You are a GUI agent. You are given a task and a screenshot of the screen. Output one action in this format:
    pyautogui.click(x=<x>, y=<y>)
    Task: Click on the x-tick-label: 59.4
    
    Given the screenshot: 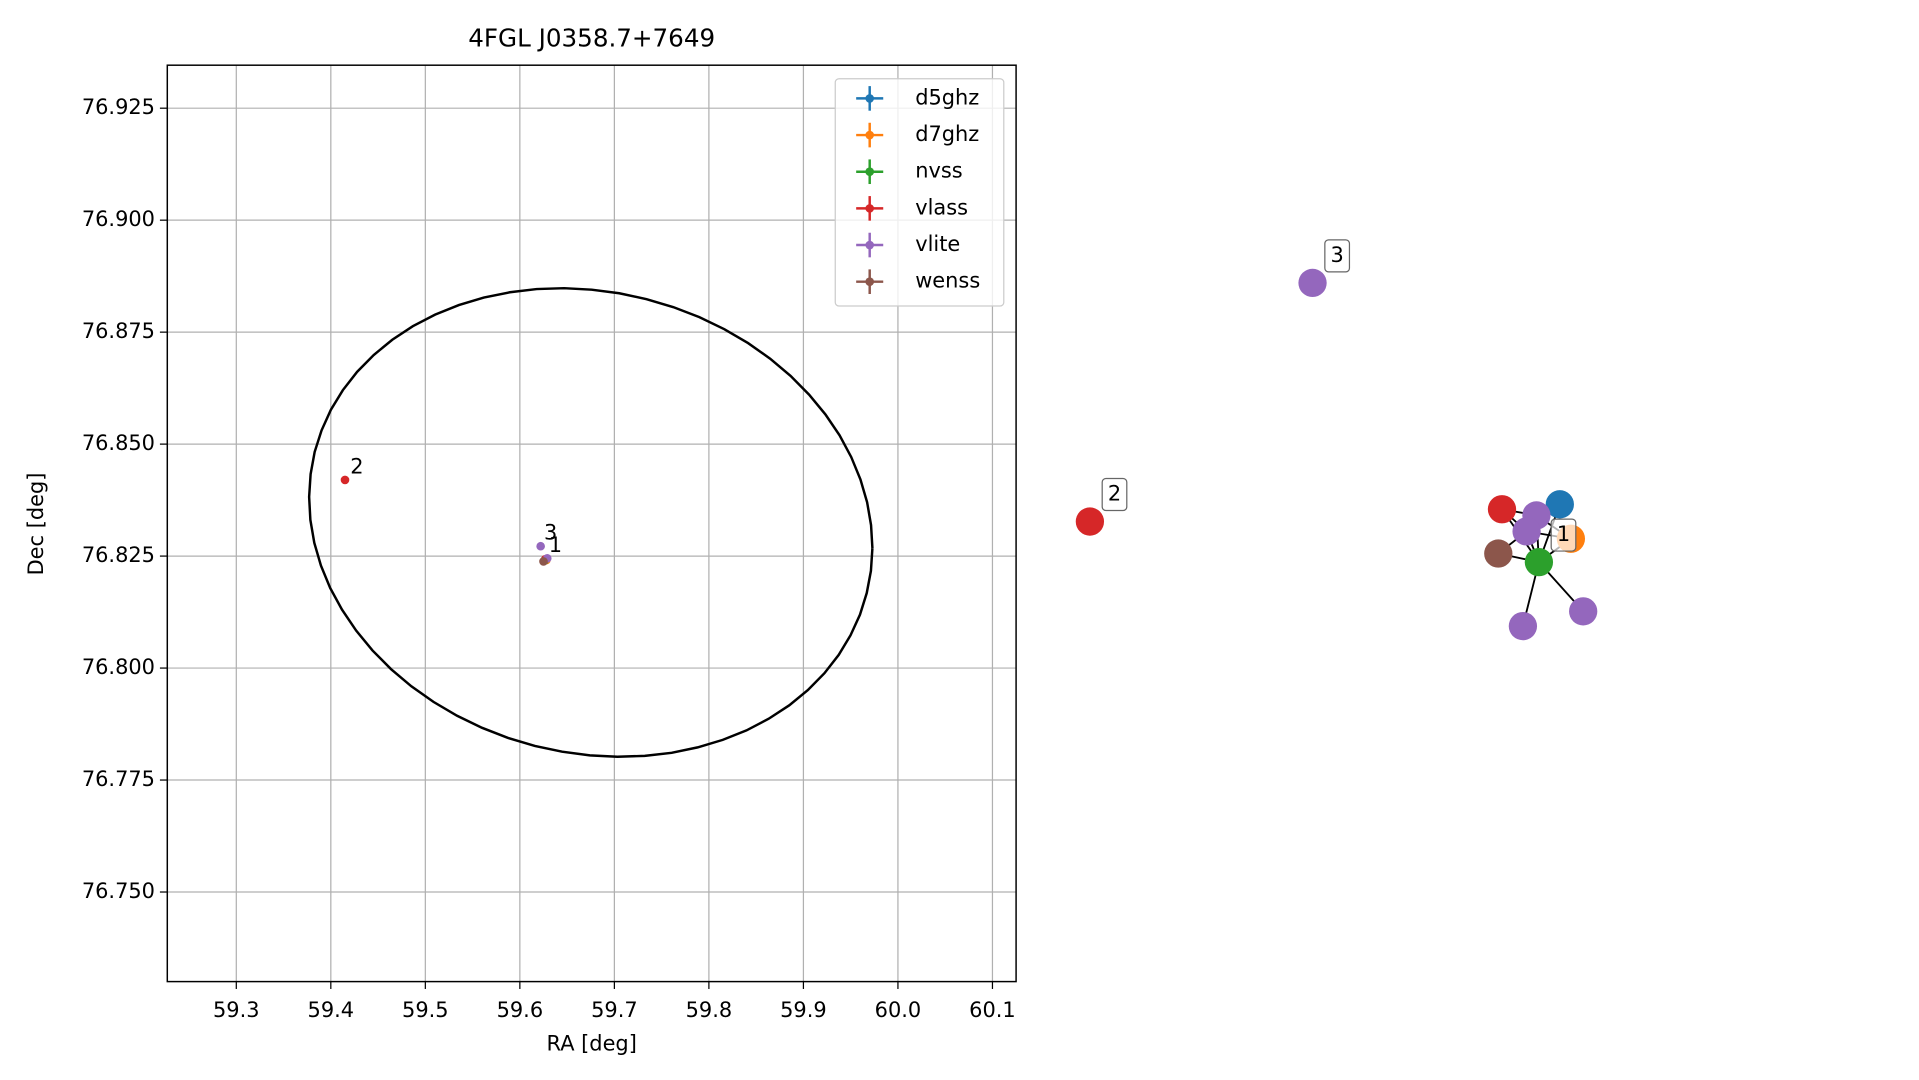 What is the action you would take?
    pyautogui.click(x=331, y=1010)
    